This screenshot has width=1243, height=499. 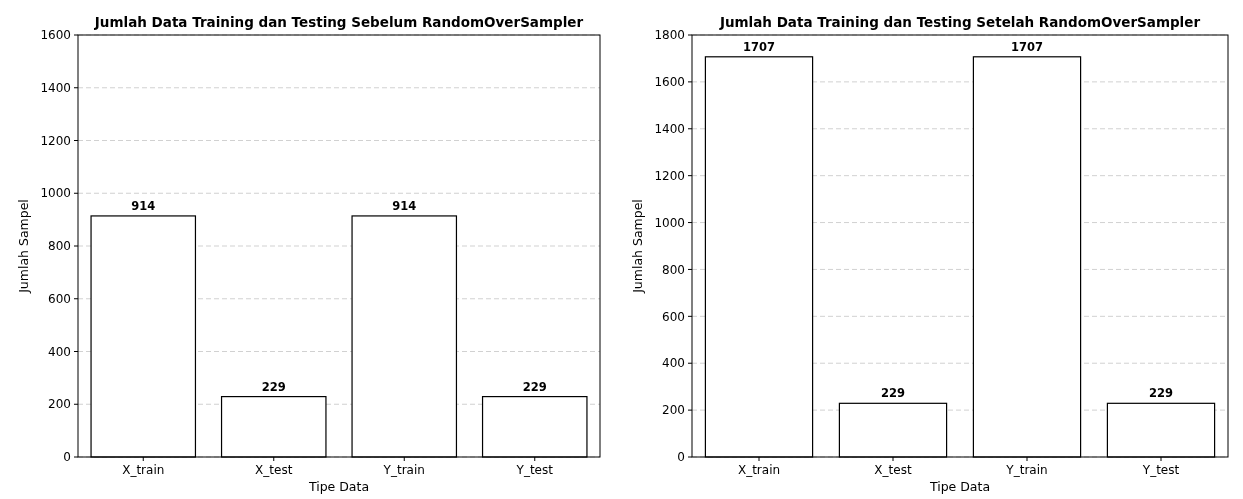 I want to click on chart-title: Jumlah Data Training dan Testing Setelah RandomOverSampler, so click(x=959, y=22).